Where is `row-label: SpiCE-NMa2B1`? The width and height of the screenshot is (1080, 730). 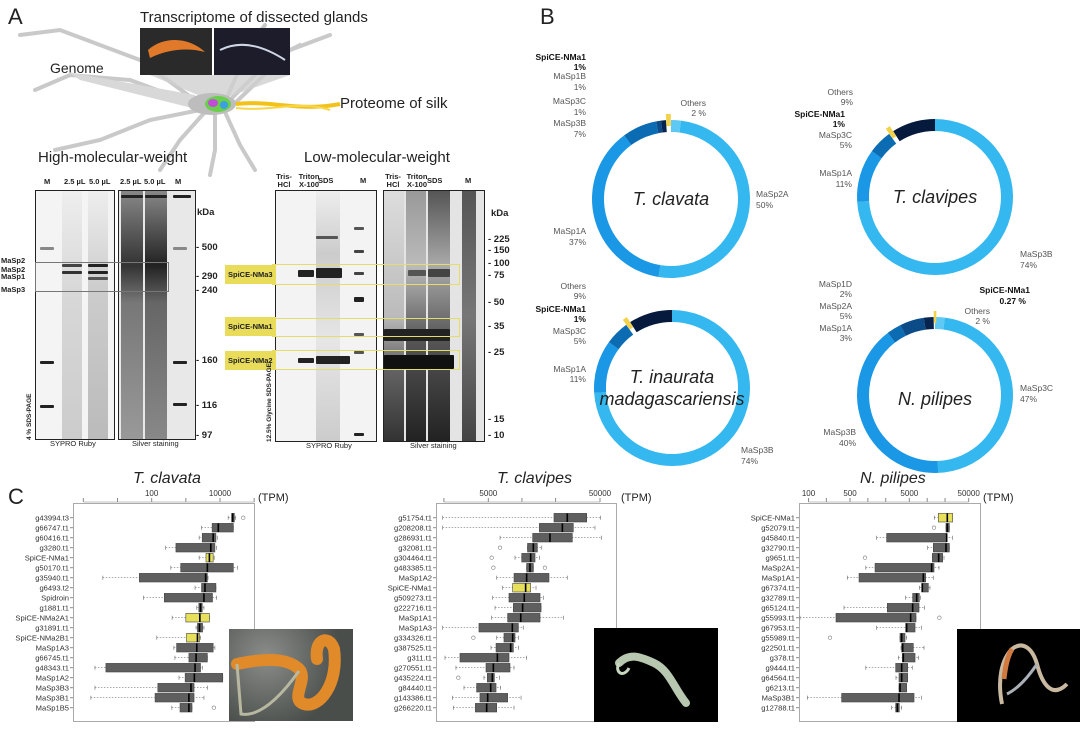 row-label: SpiCE-NMa2B1 is located at coordinates (42, 638).